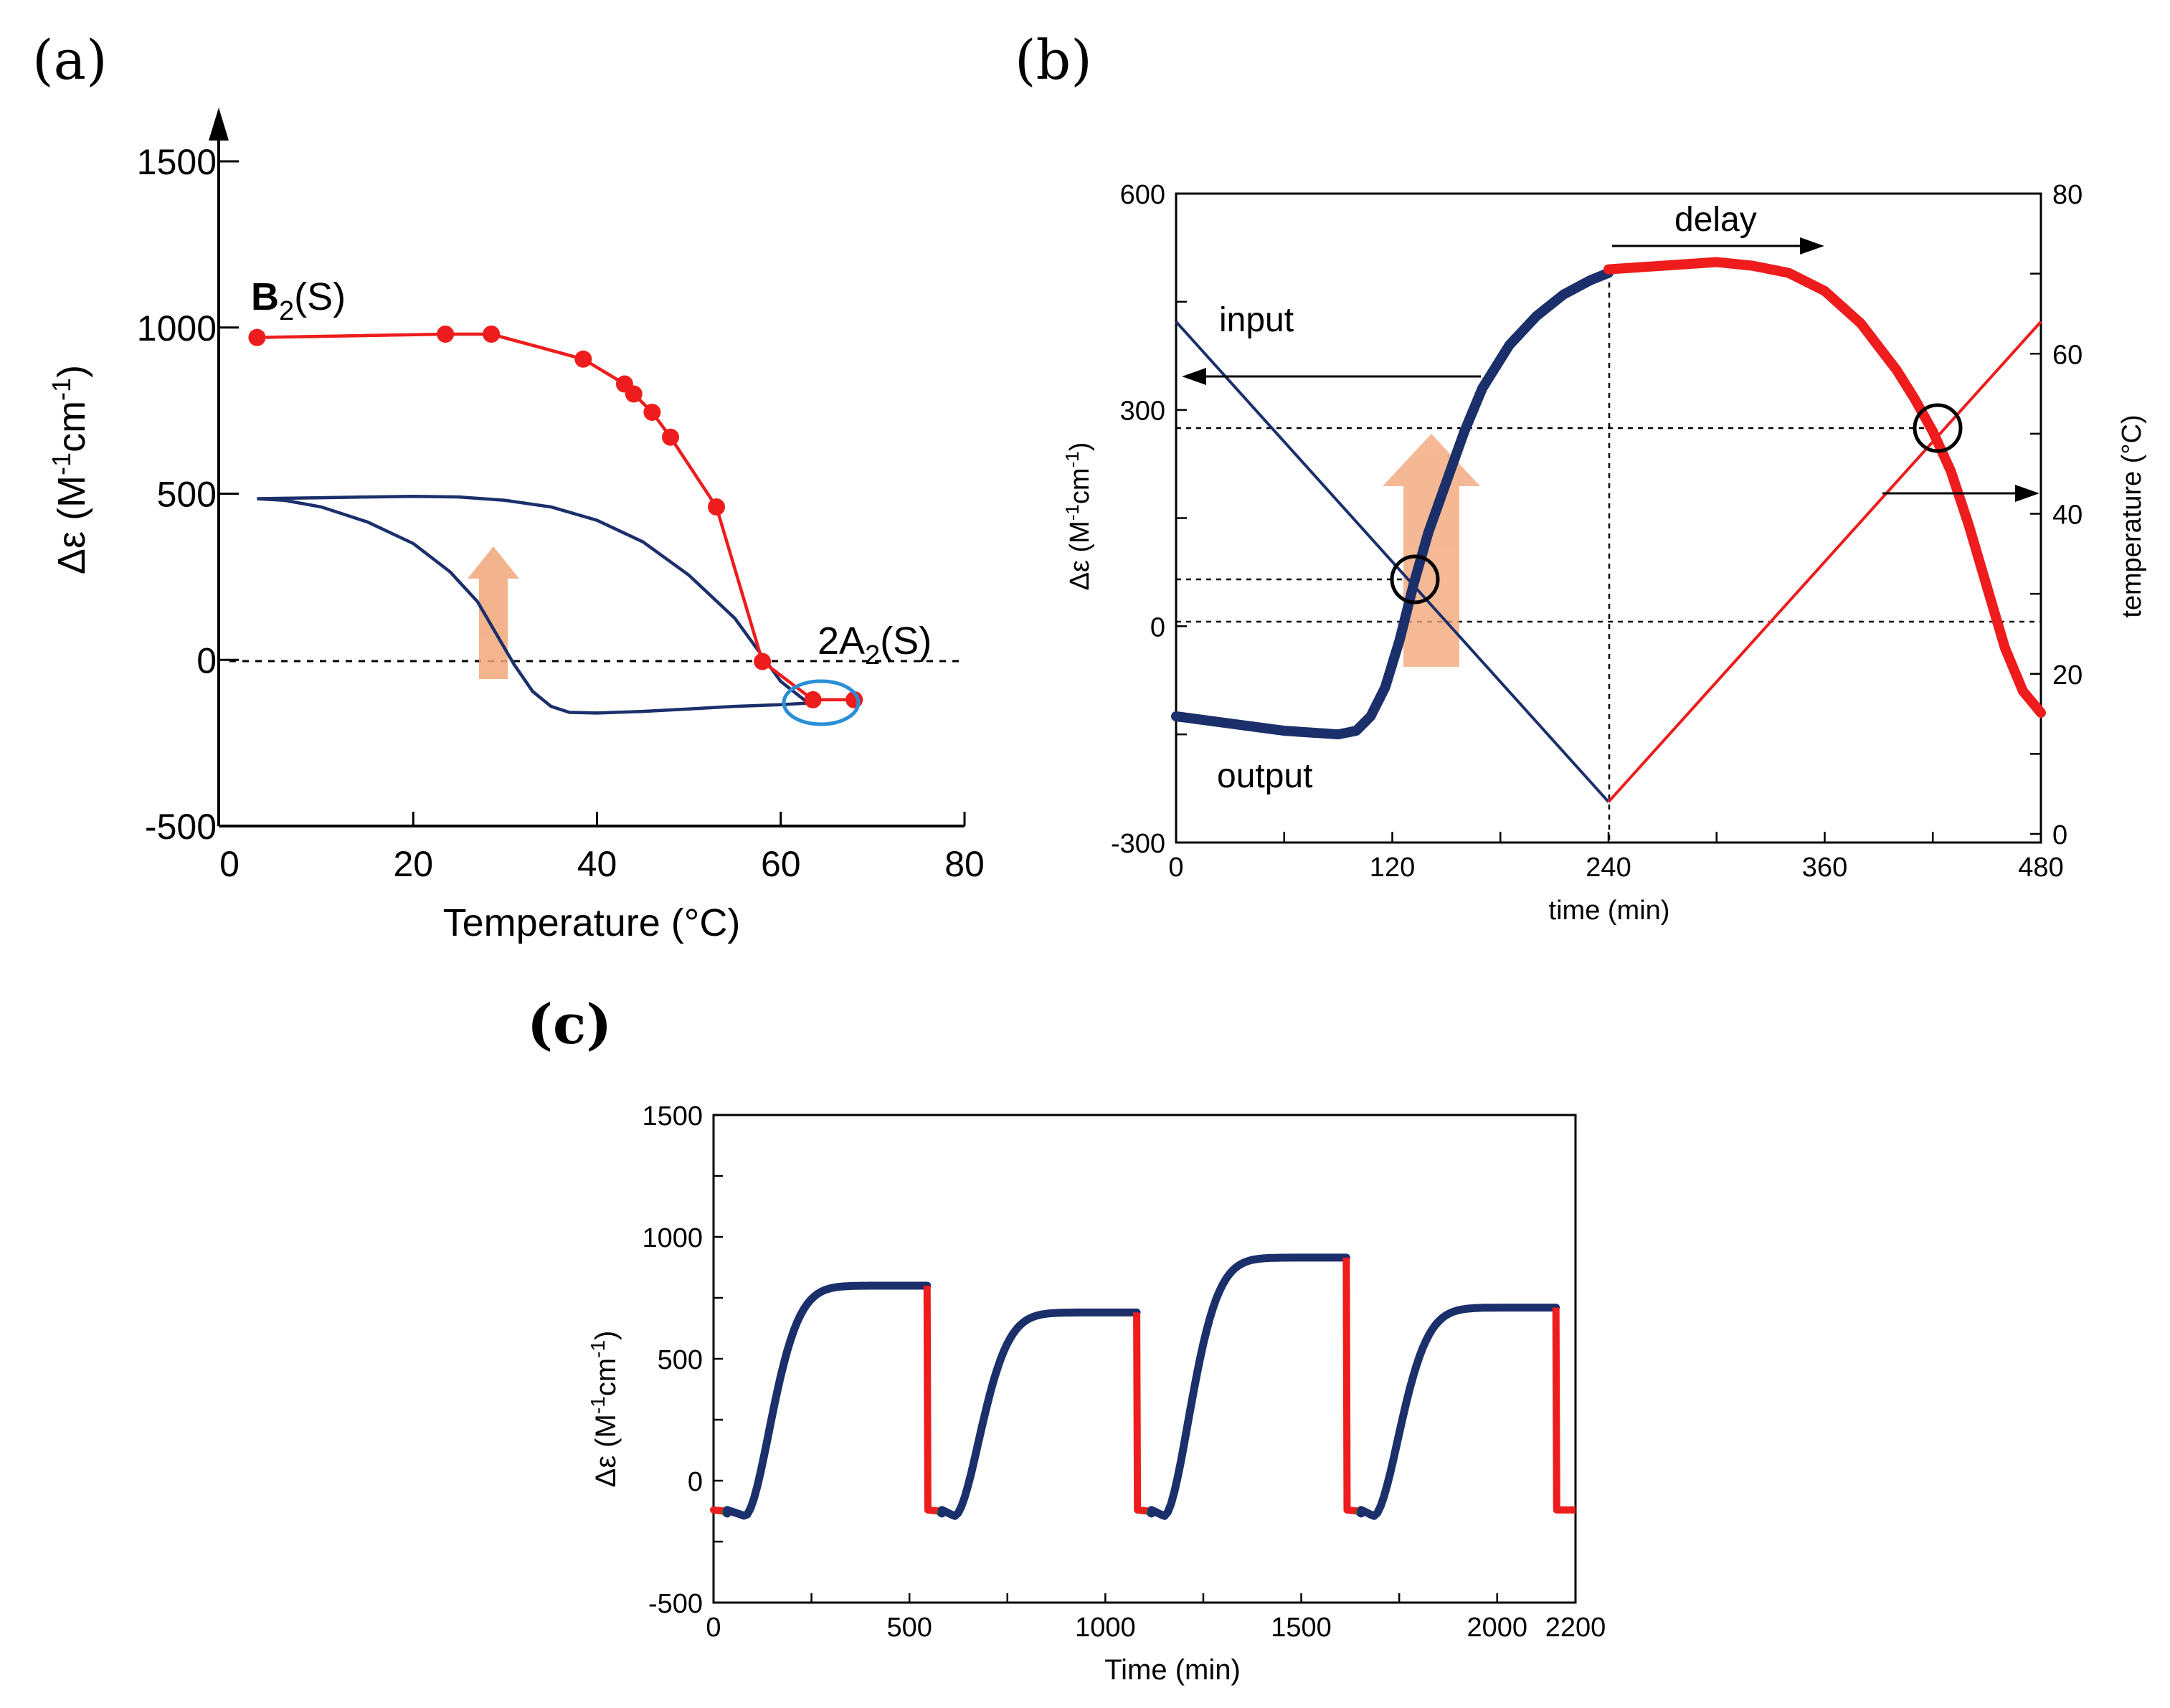 This screenshot has height=1708, width=2170. Describe the element at coordinates (2059, 835) in the screenshot. I see `panel-b-y2tick-label: 0` at that location.